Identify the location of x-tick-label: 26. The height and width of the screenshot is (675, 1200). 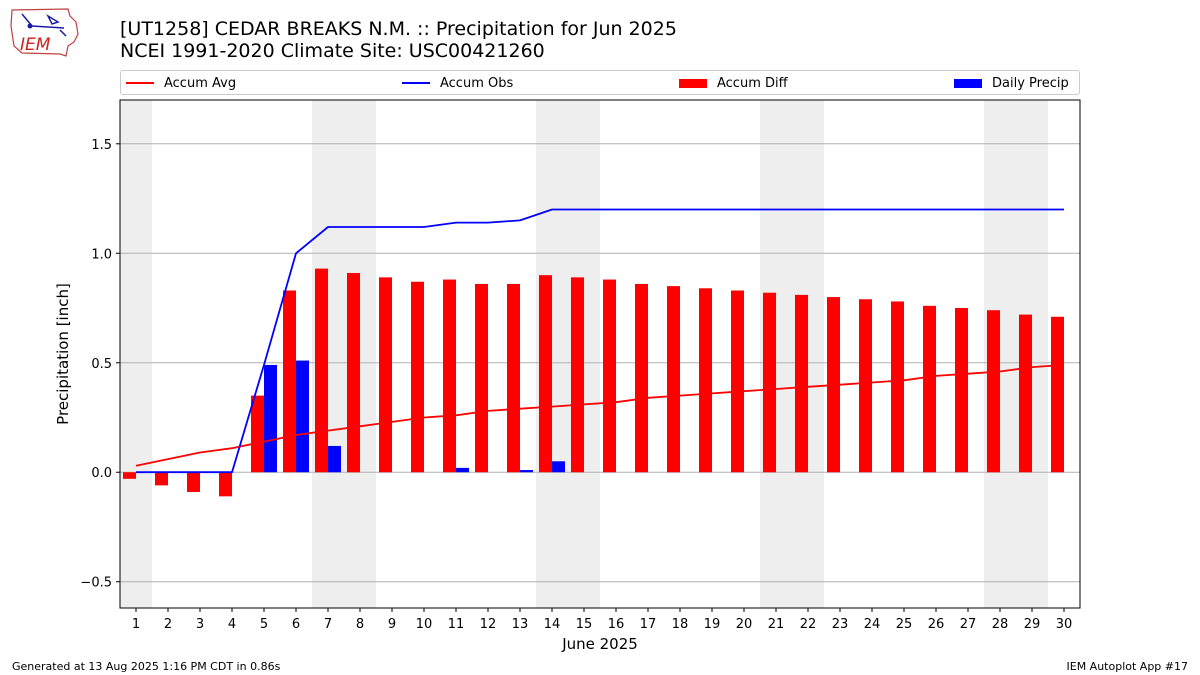
(936, 624).